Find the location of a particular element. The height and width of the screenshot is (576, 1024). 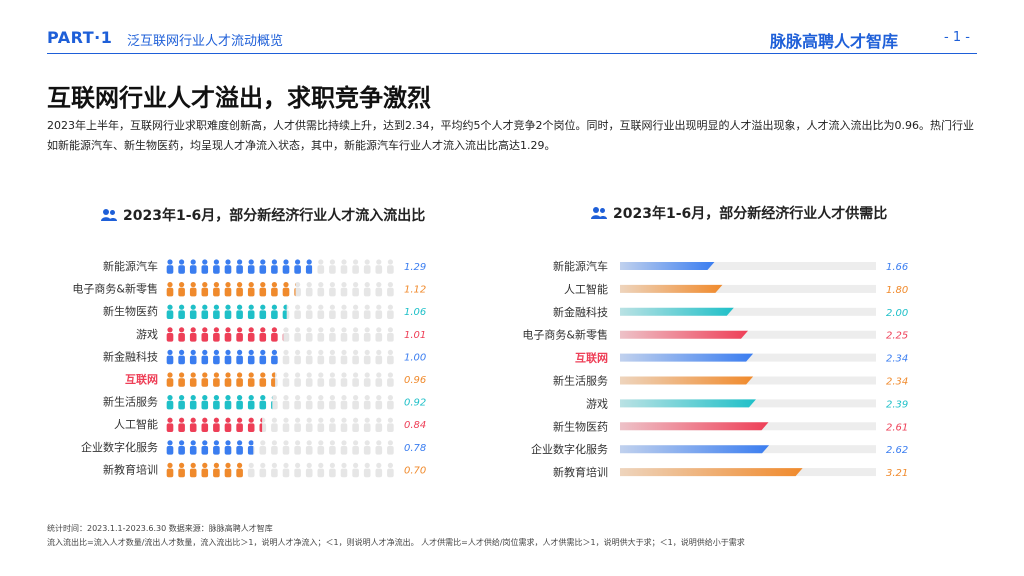

page-number: - 1 - is located at coordinates (957, 37).